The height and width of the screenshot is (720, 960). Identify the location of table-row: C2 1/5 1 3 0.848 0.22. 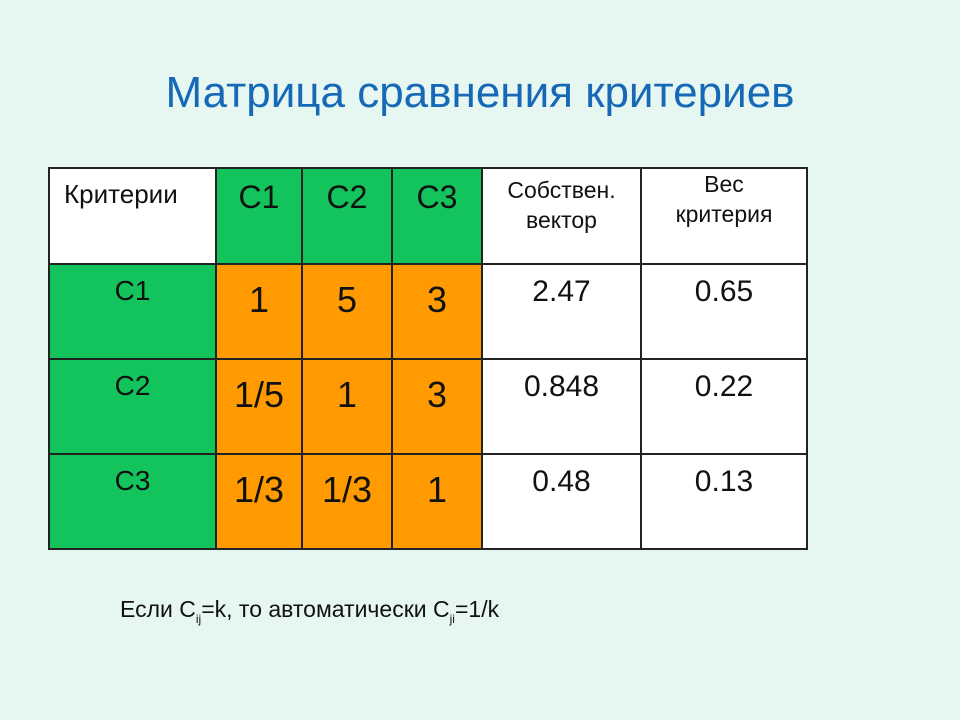
(428, 406).